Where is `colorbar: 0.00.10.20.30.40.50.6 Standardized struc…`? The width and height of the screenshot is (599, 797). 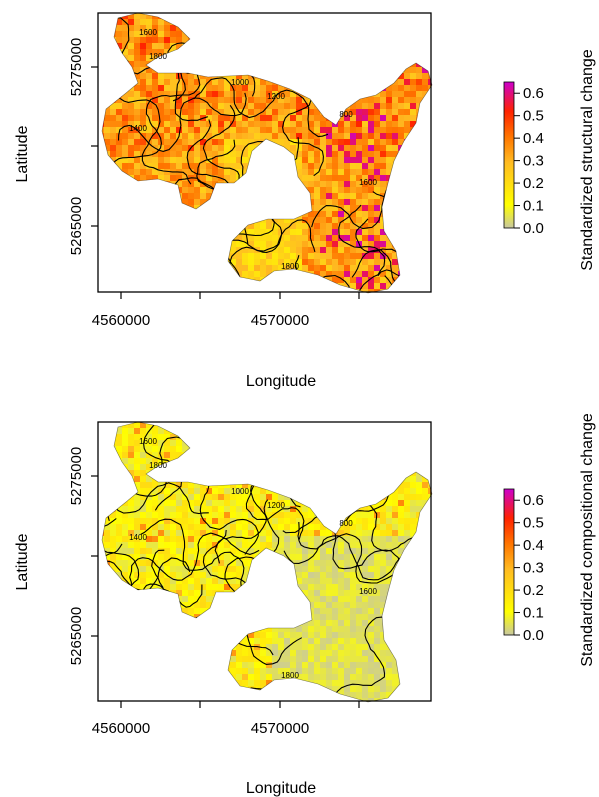 colorbar: 0.00.10.20.30.40.50.6 Standardized struc… is located at coordinates (549, 160).